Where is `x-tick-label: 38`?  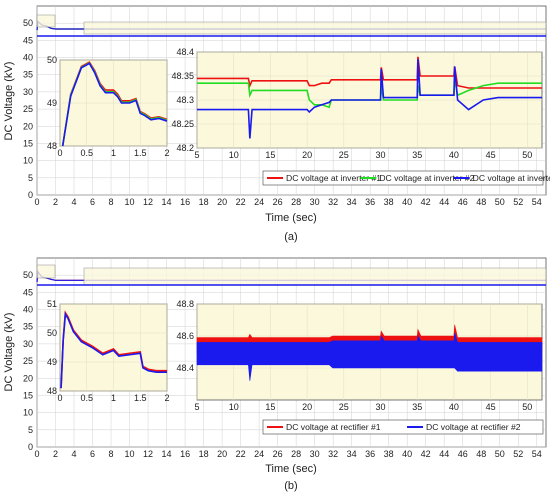 x-tick-label: 38 is located at coordinates (389, 454).